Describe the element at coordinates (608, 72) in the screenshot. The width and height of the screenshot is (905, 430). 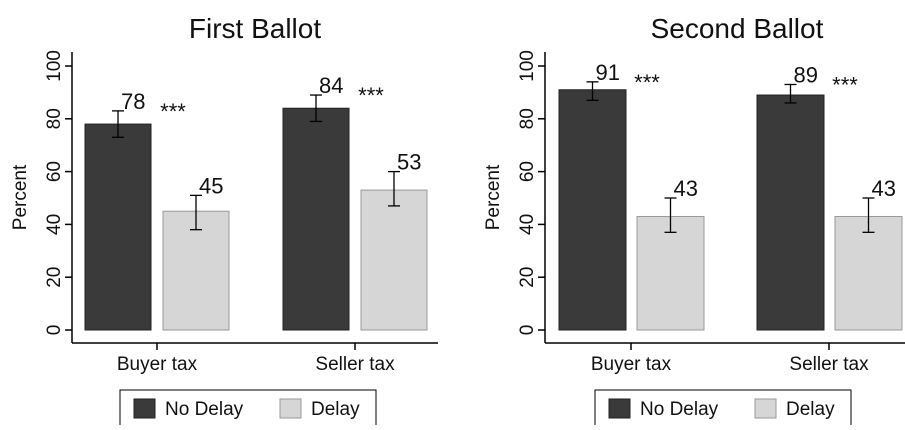
I see `data-label: 91` at that location.